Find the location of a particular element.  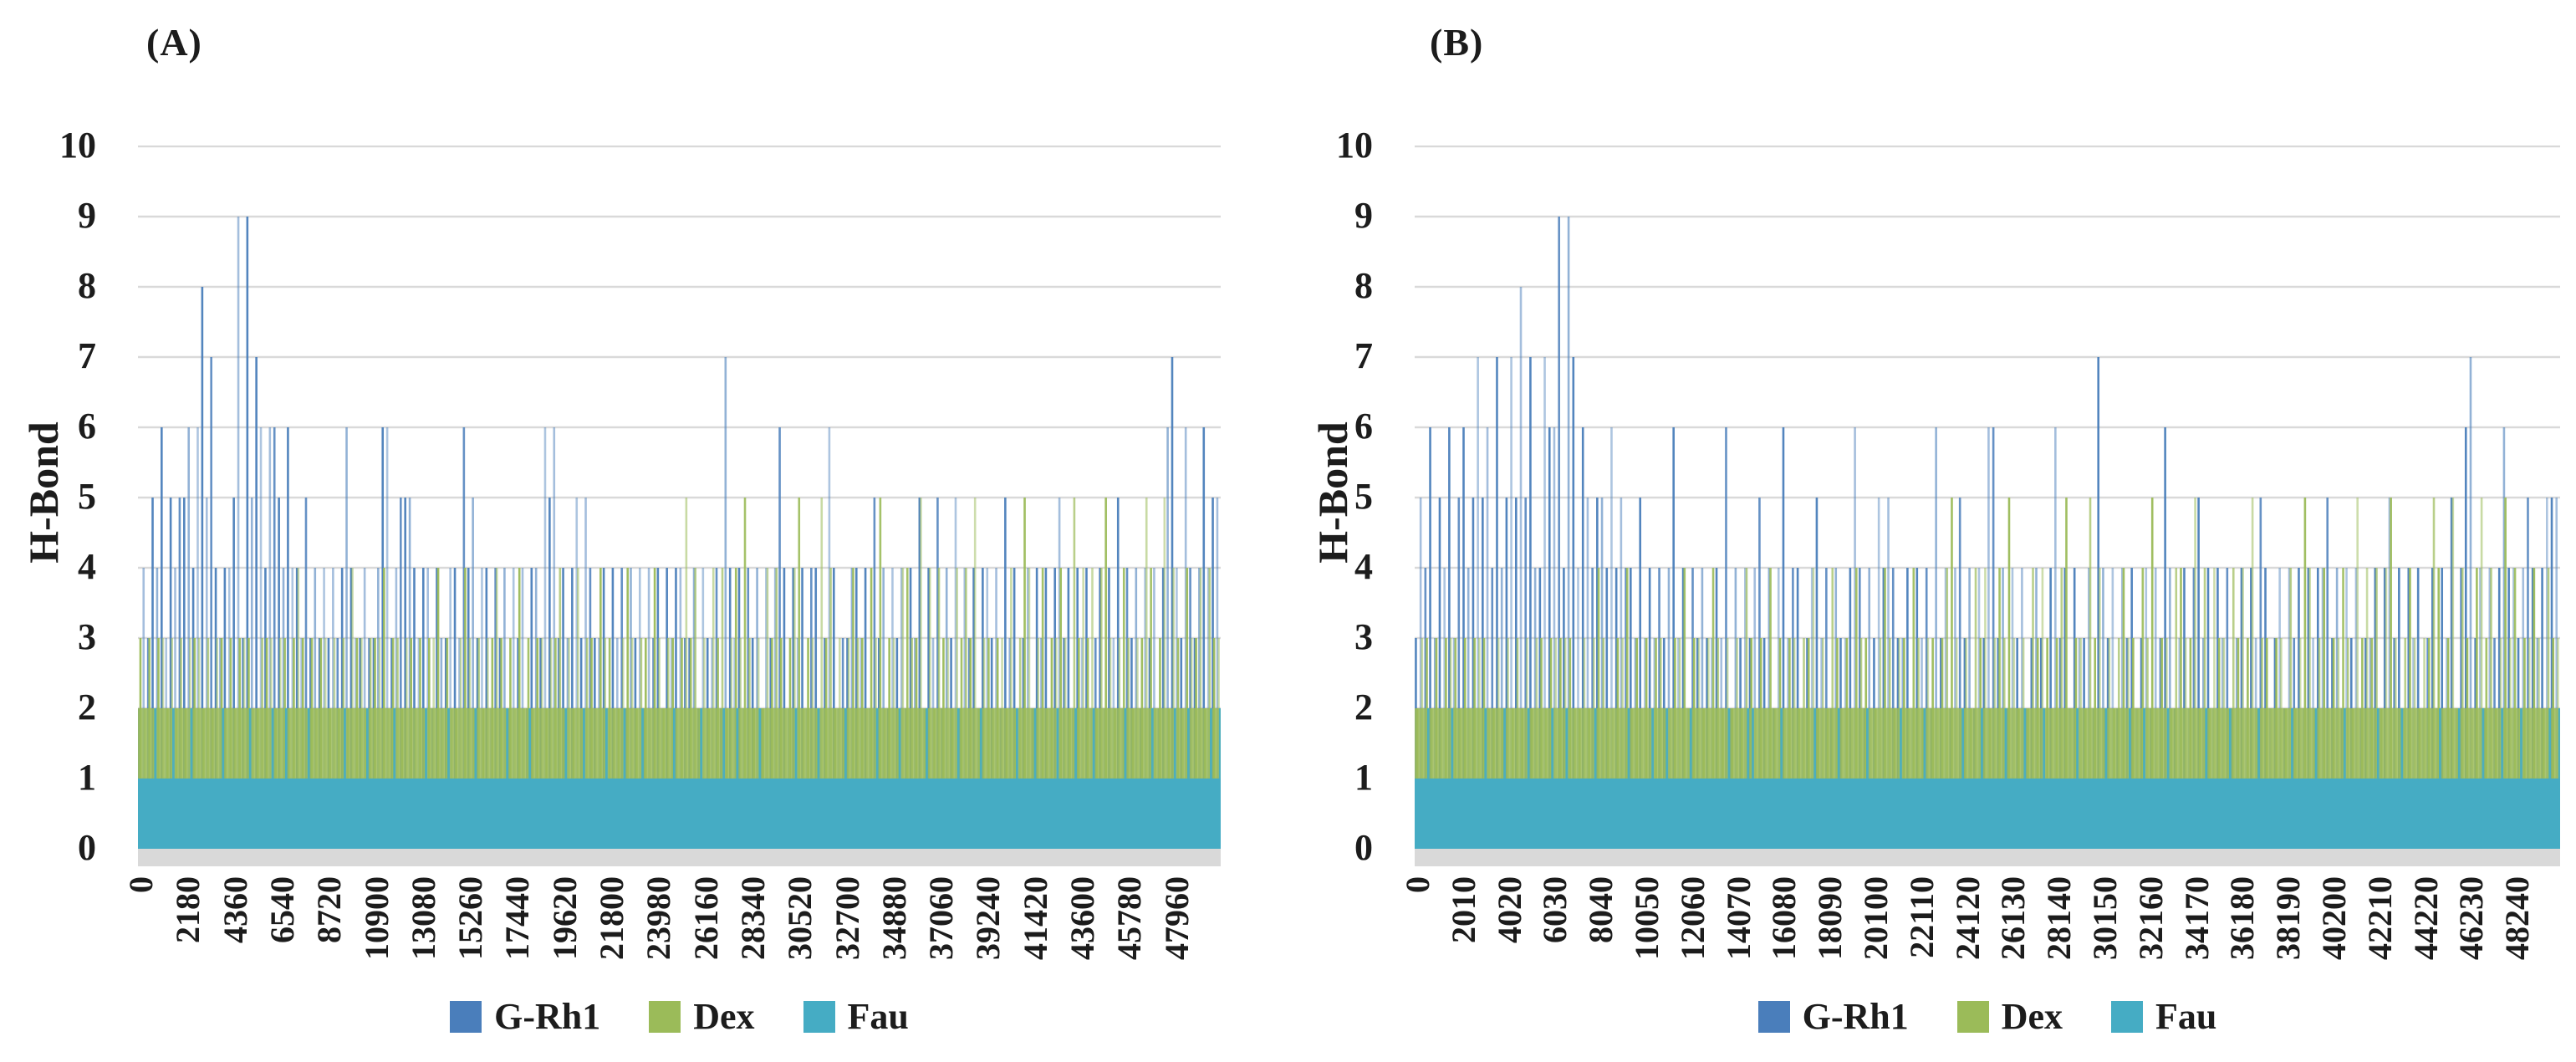

x-tick-label: 20100 is located at coordinates (1876, 918).